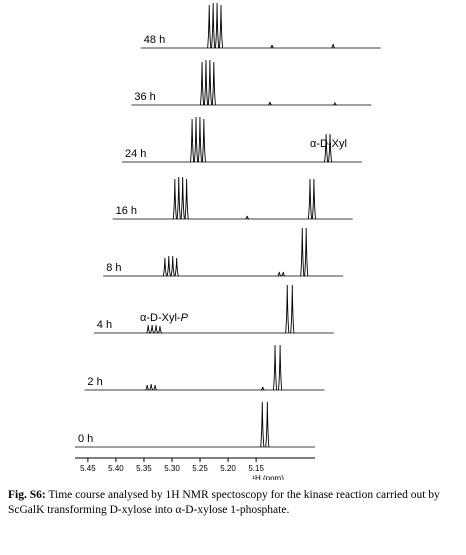  I want to click on annotation: α-D-Xyl, so click(328, 144).